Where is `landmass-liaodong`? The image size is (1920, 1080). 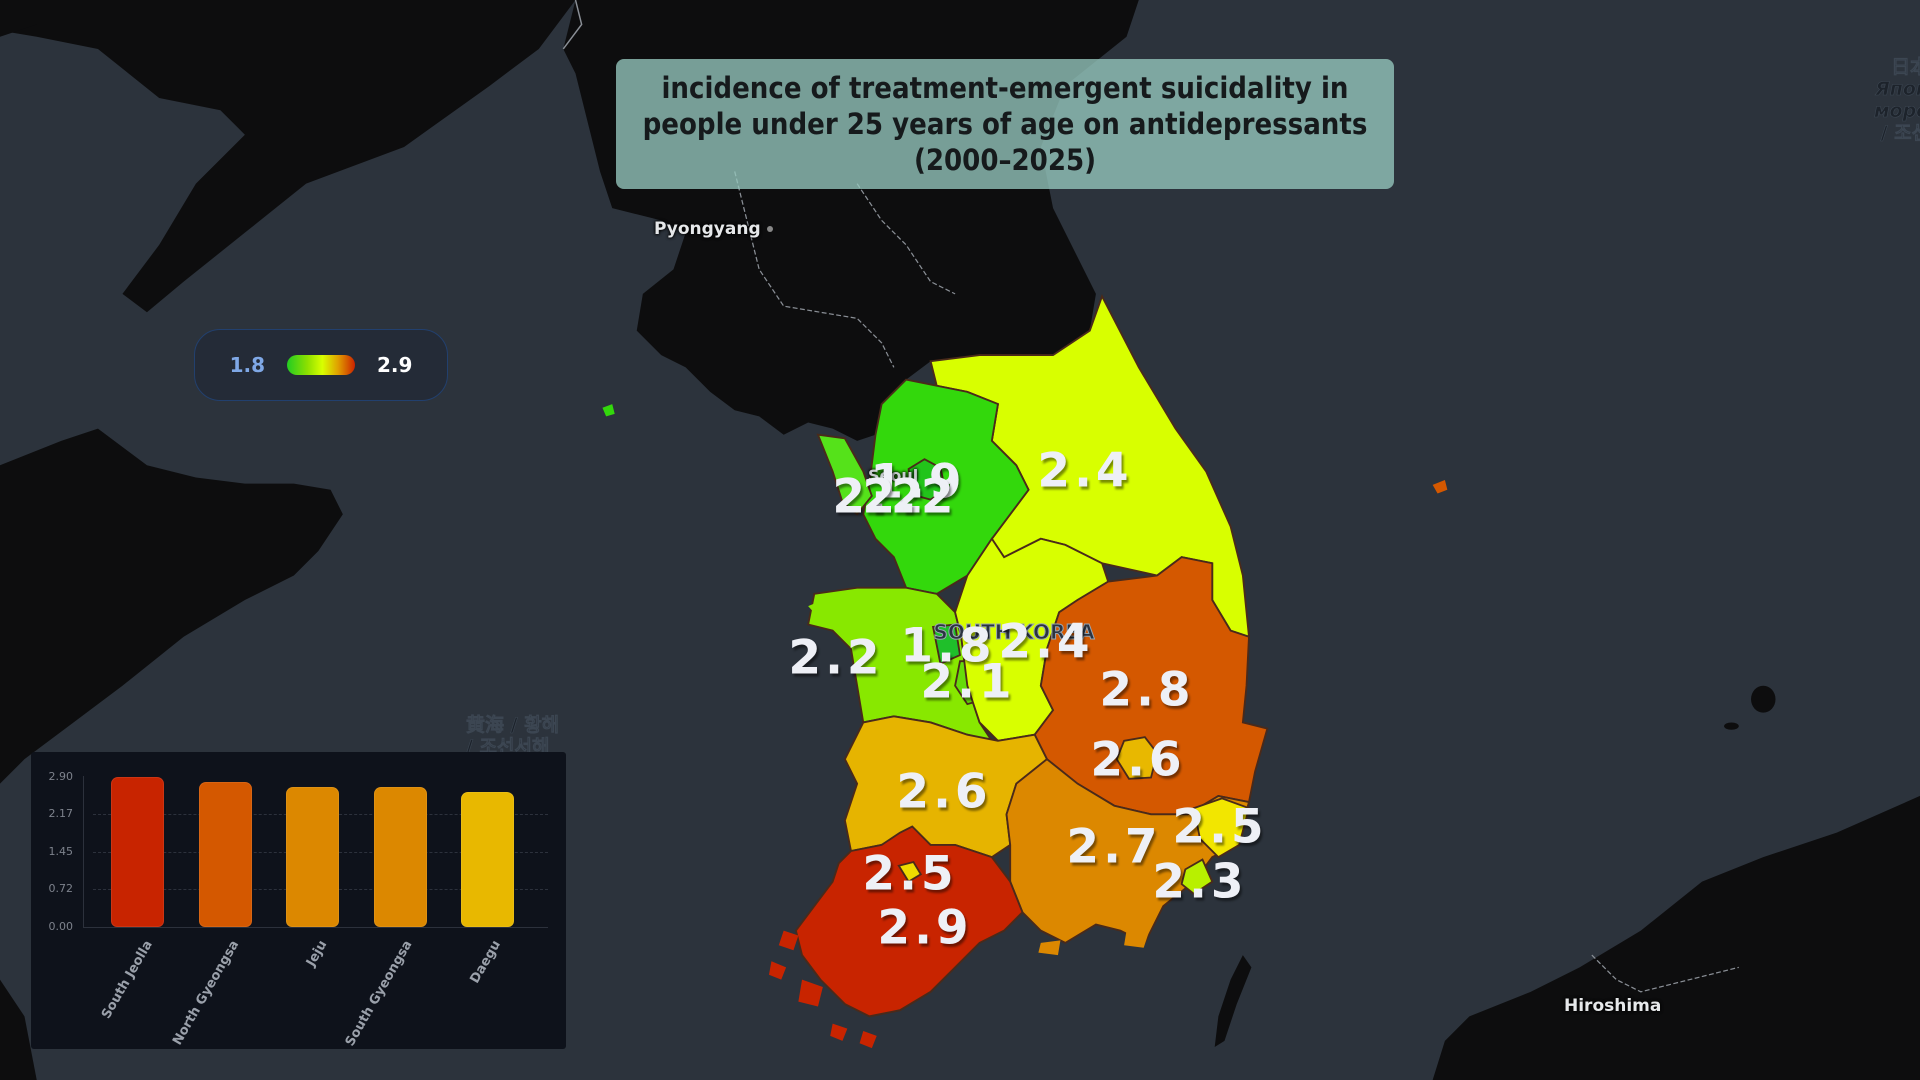
landmass-liaodong is located at coordinates (288, 156).